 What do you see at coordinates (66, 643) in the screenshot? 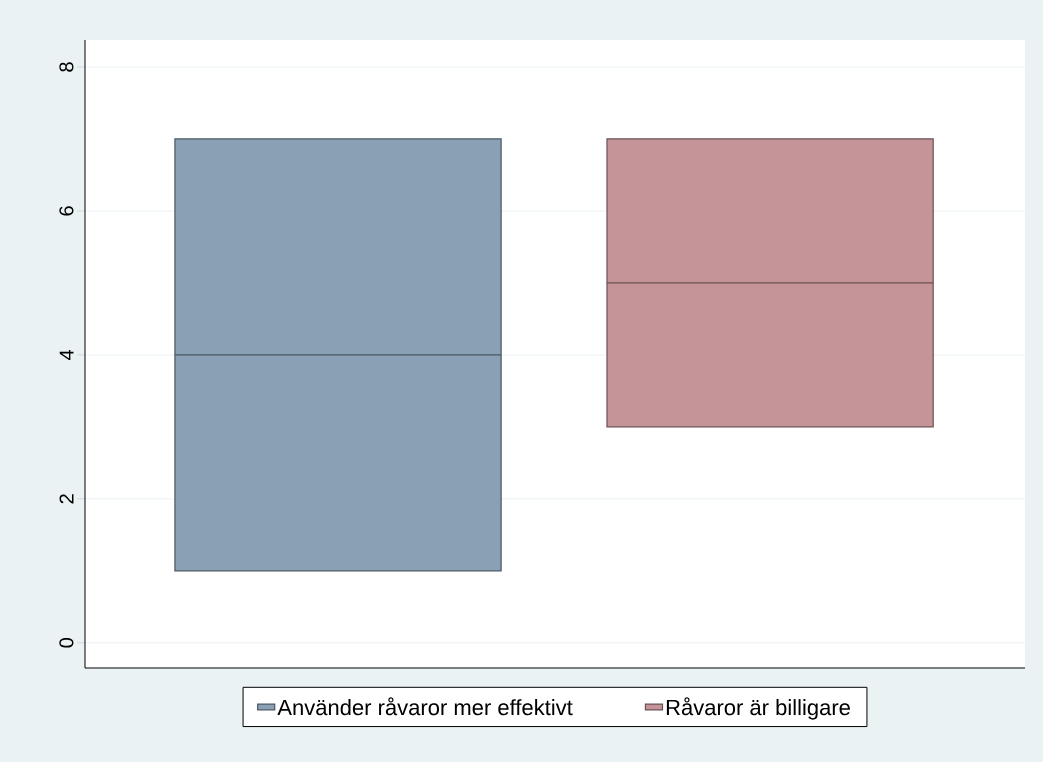
I see `y-tick-label: 0` at bounding box center [66, 643].